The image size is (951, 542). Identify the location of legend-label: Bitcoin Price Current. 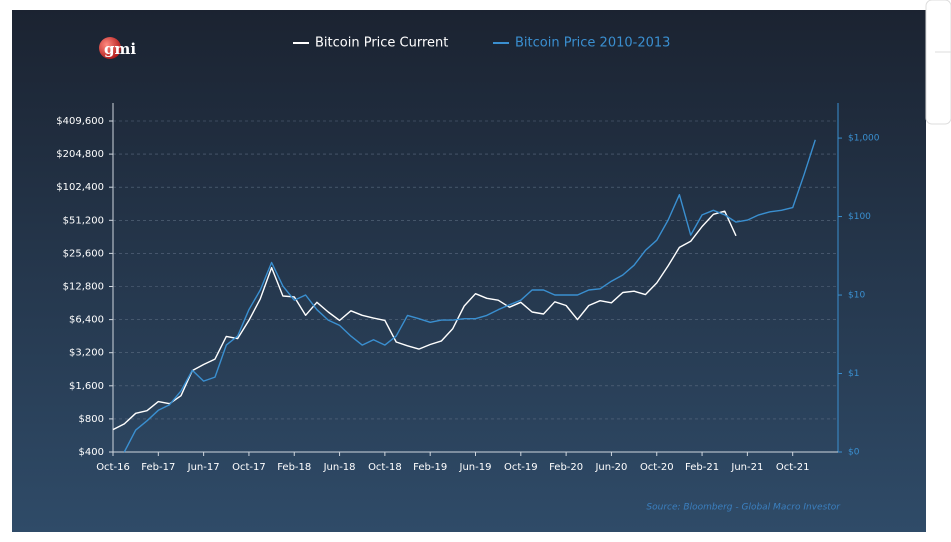
(381, 43).